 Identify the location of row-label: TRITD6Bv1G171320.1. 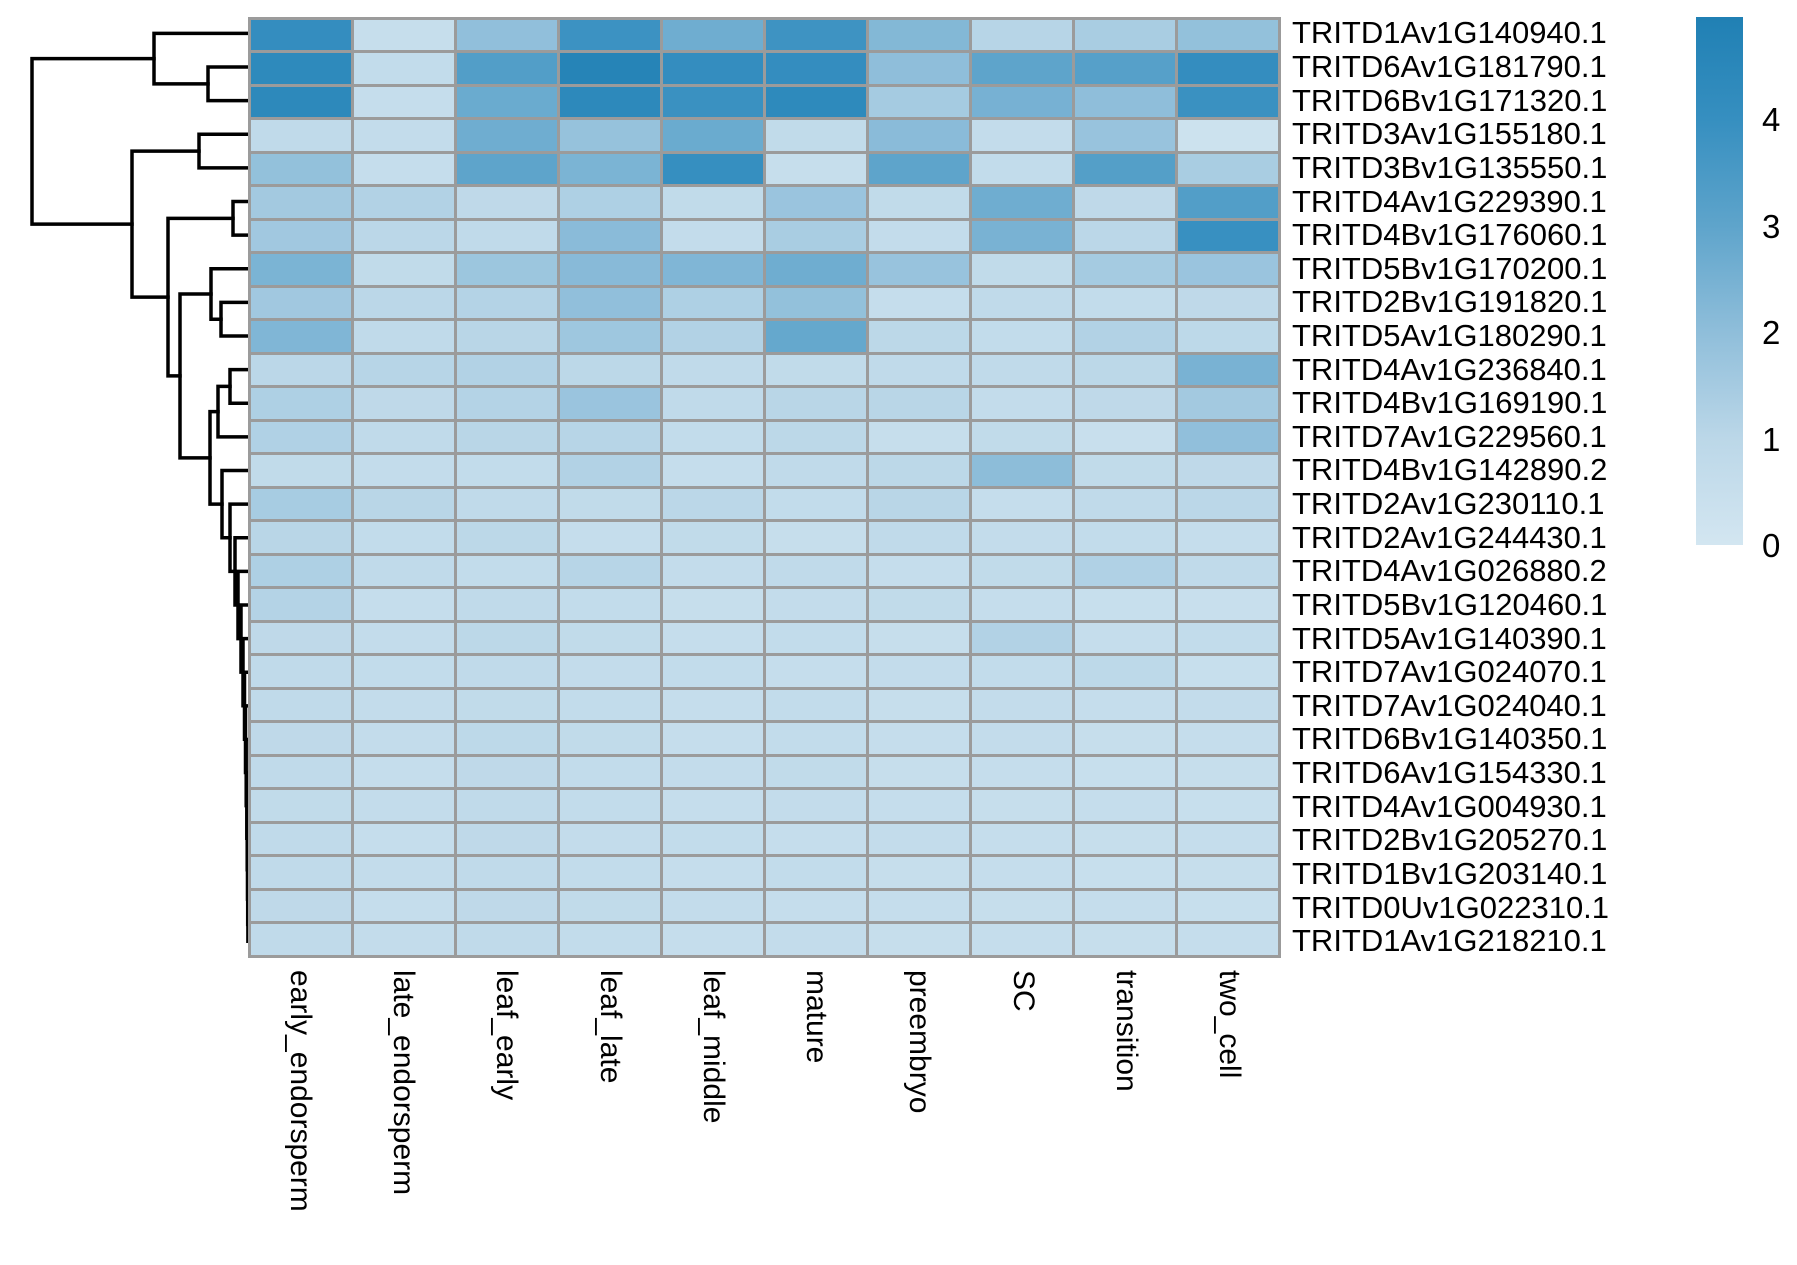
(1450, 100).